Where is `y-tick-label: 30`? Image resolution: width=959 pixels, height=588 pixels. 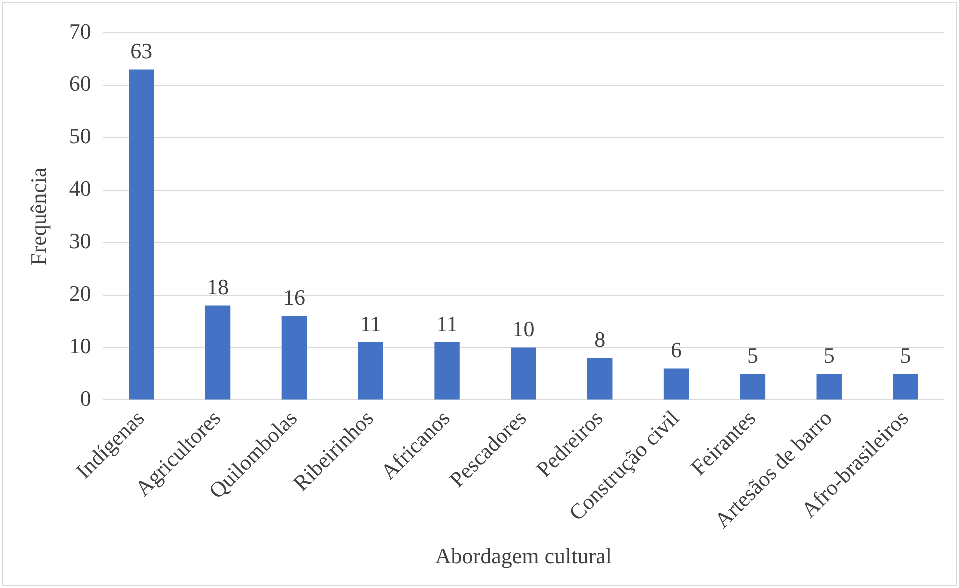
y-tick-label: 30 is located at coordinates (80, 241).